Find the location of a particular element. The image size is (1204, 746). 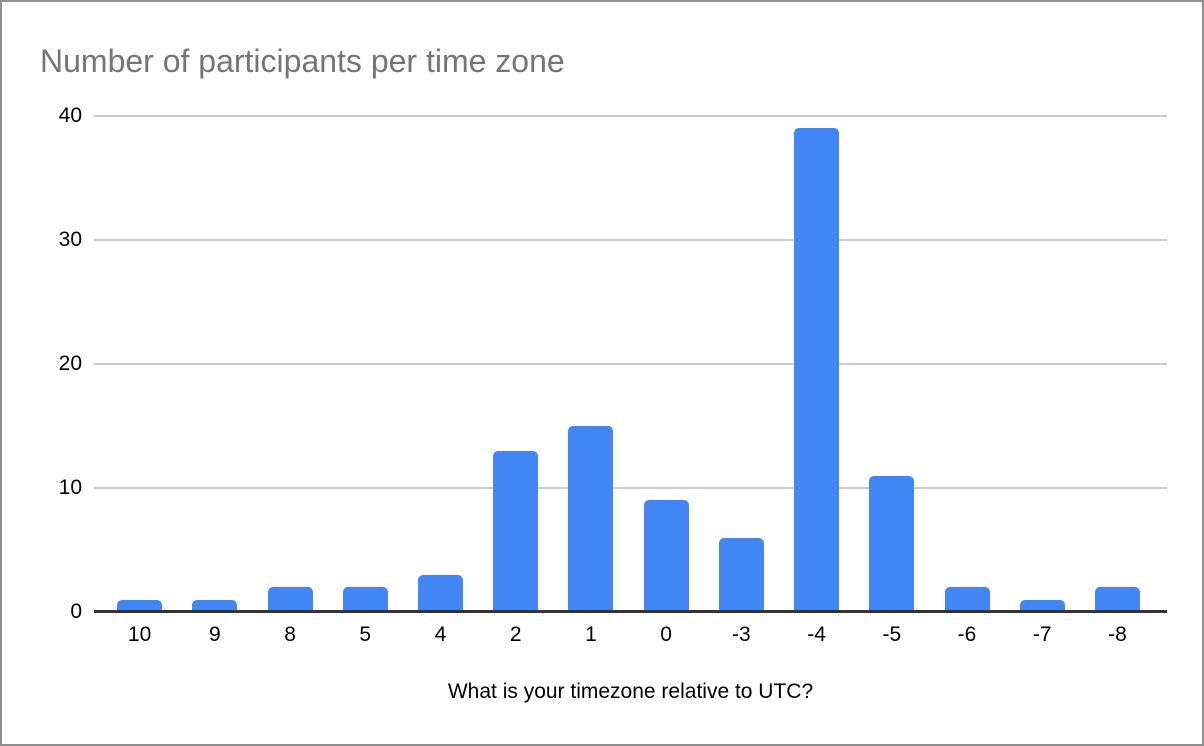

y-axis-labels: 0 10 20 30 40 is located at coordinates (42, 363).